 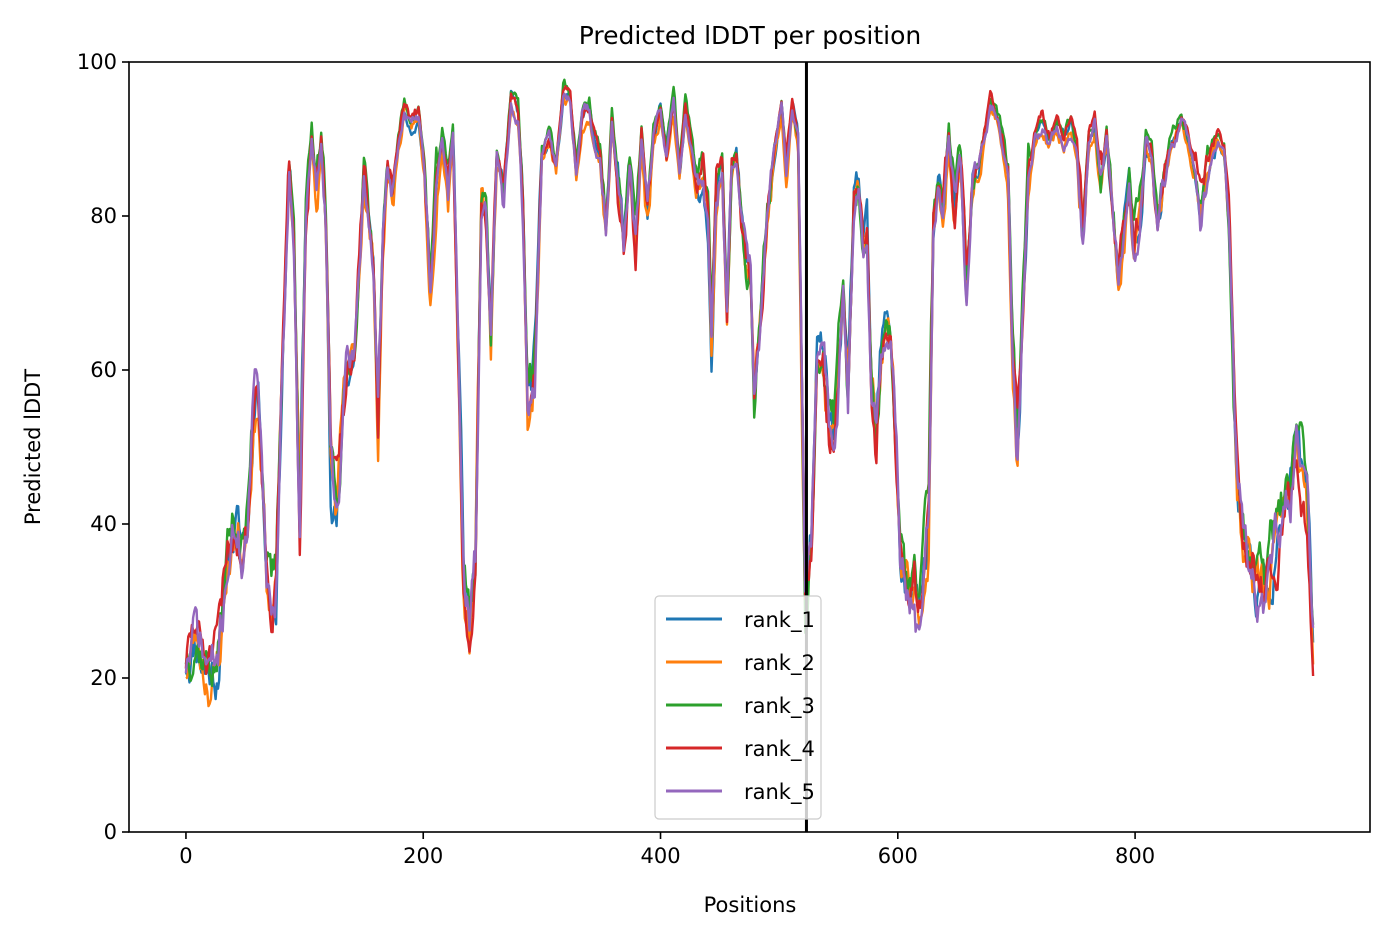 I want to click on x-tick-label: 800, so click(x=1135, y=856).